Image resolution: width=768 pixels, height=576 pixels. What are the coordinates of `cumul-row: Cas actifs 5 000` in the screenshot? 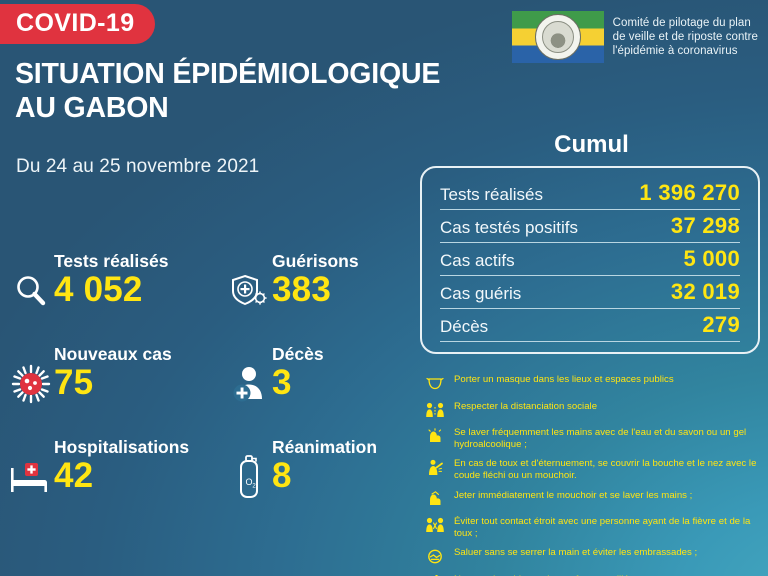 It's located at (590, 259).